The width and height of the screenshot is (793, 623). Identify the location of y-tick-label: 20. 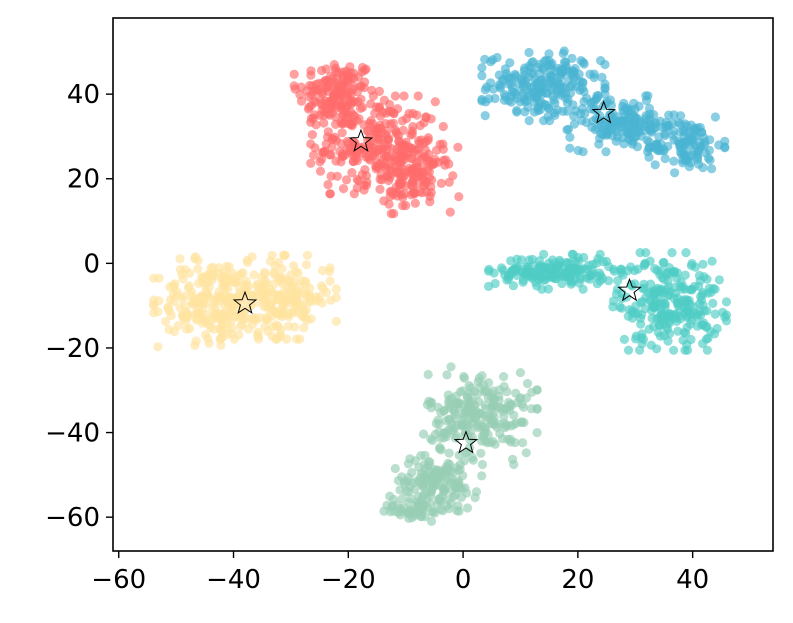
(83, 180).